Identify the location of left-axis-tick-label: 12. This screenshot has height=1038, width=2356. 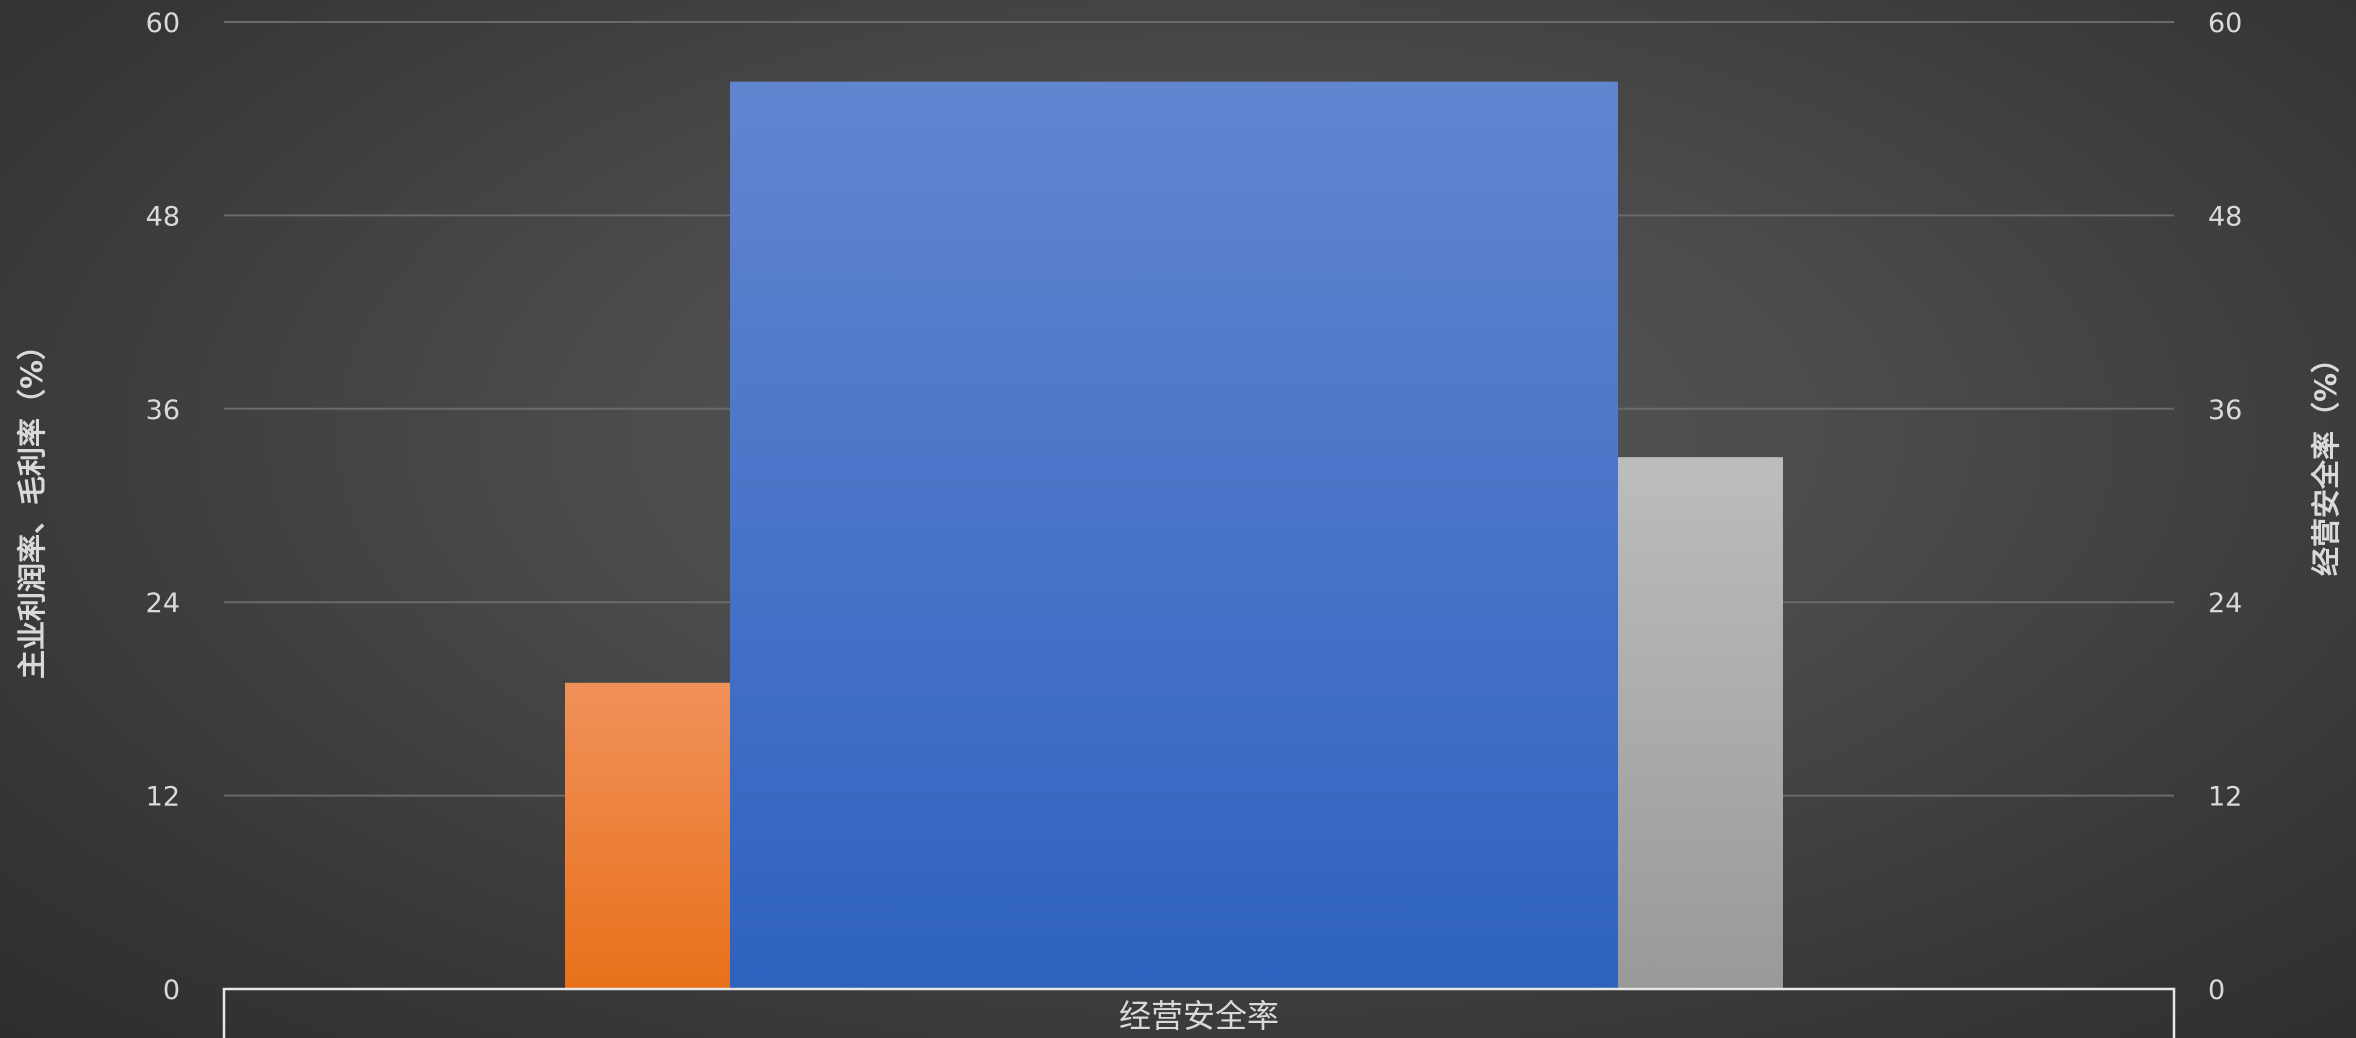
(163, 797).